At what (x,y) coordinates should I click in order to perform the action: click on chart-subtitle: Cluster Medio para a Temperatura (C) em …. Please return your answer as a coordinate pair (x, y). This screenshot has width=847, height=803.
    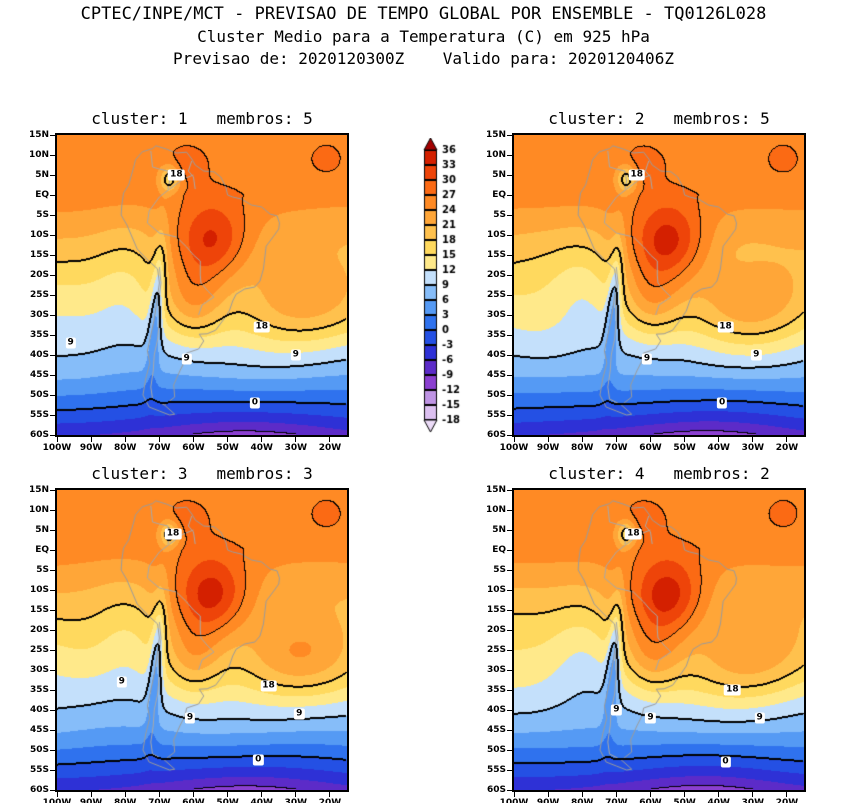
    Looking at the image, I should click on (423, 36).